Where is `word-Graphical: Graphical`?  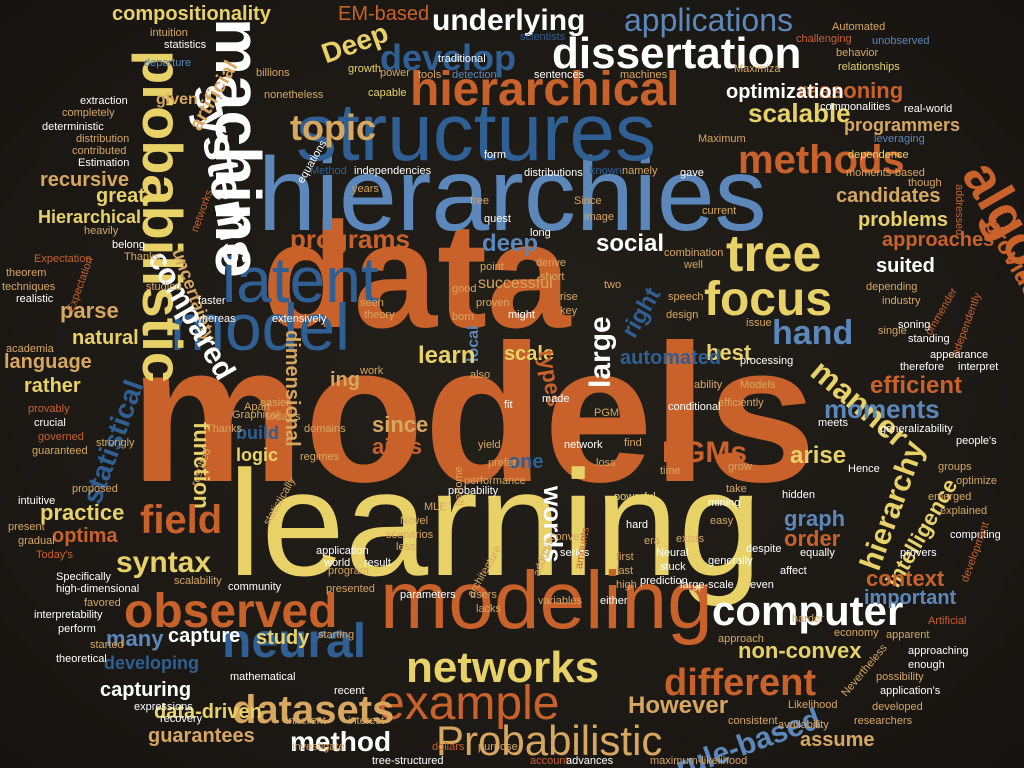 word-Graphical: Graphical is located at coordinates (256, 415).